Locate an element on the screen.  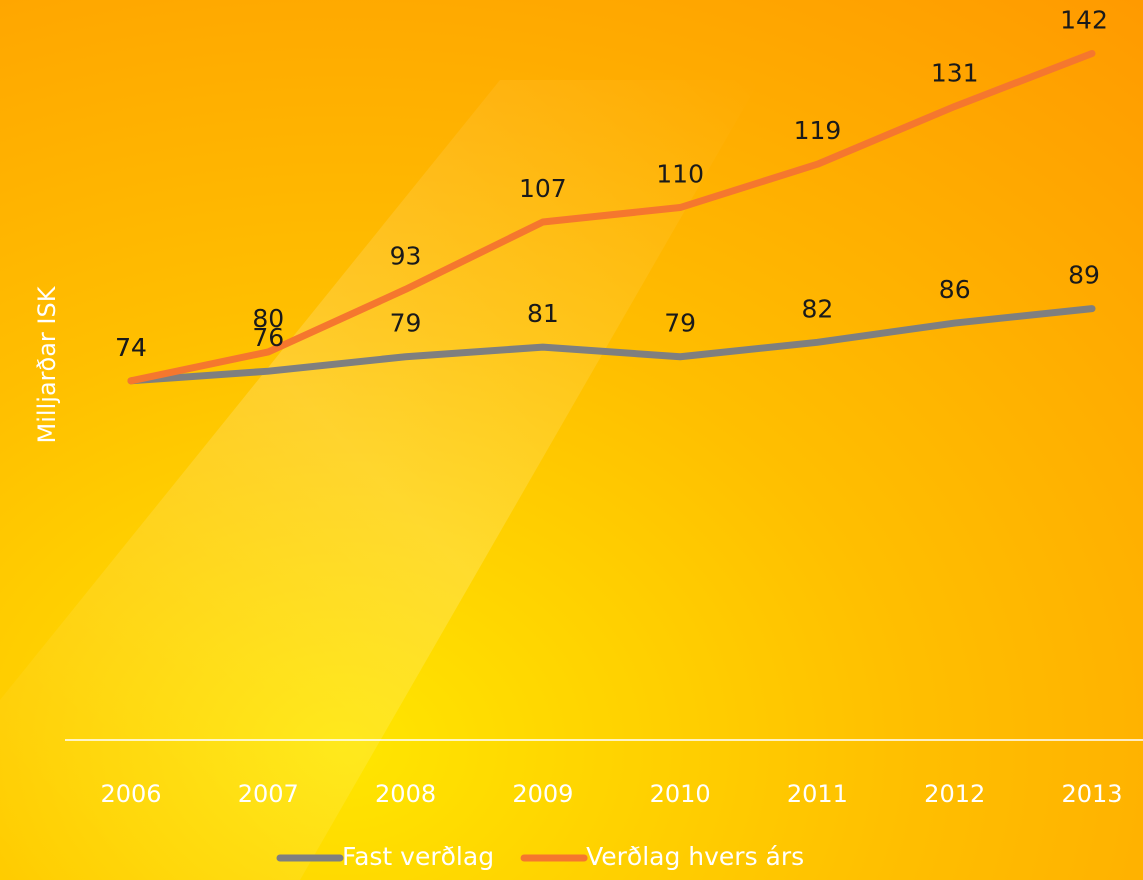
x-tick-label: 2011 is located at coordinates (817, 794).